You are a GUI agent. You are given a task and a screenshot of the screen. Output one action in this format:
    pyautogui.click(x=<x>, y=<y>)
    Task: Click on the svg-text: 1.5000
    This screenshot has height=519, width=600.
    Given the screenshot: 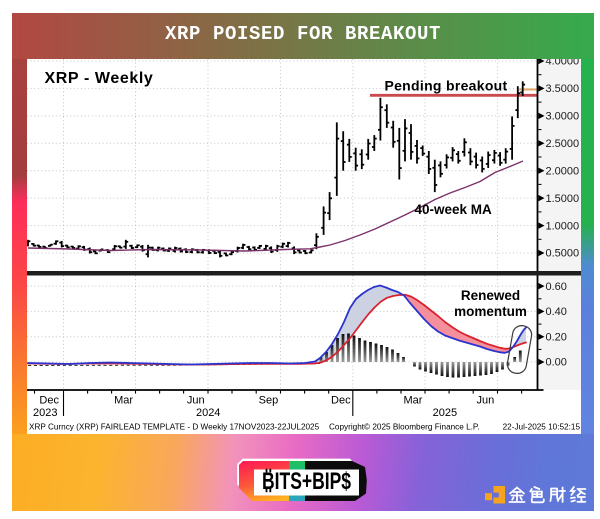 What is the action you would take?
    pyautogui.click(x=563, y=199)
    